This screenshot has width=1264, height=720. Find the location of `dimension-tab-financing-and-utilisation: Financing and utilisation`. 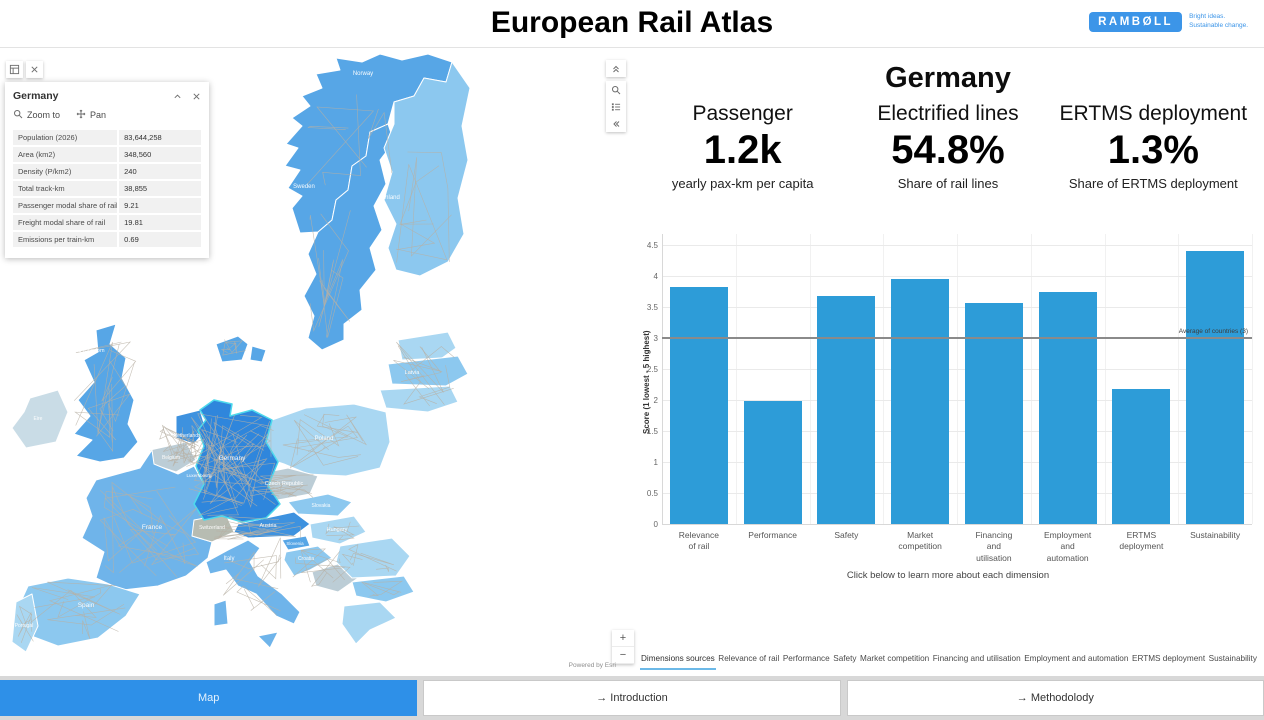

dimension-tab-financing-and-utilisation: Financing and utilisation is located at coordinates (977, 659).